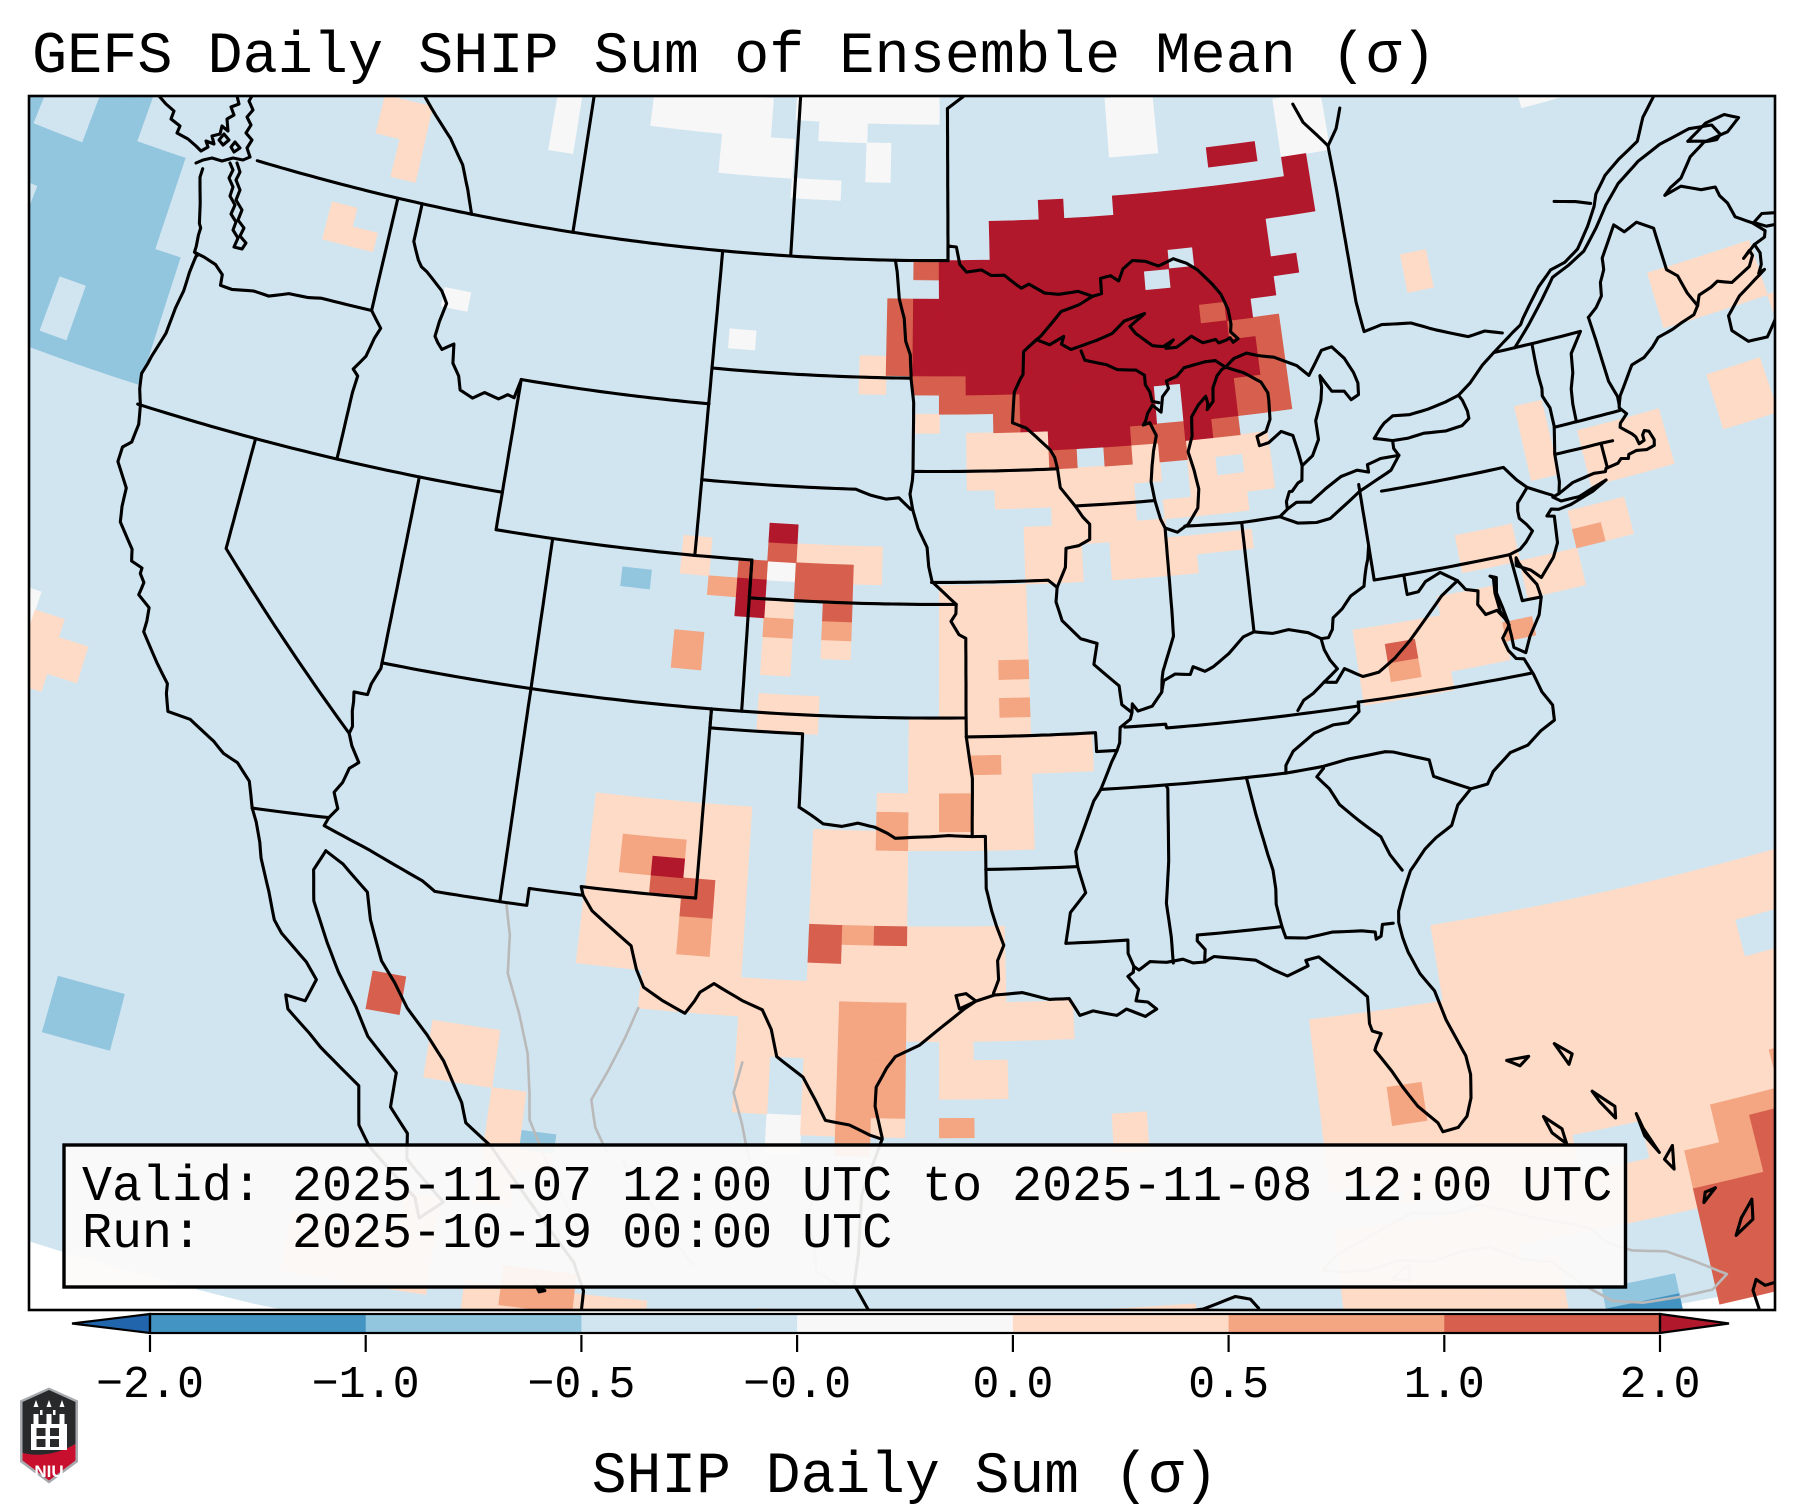 Image resolution: width=1803 pixels, height=1506 pixels. What do you see at coordinates (1012, 1385) in the screenshot?
I see `svg-text: 0.0` at bounding box center [1012, 1385].